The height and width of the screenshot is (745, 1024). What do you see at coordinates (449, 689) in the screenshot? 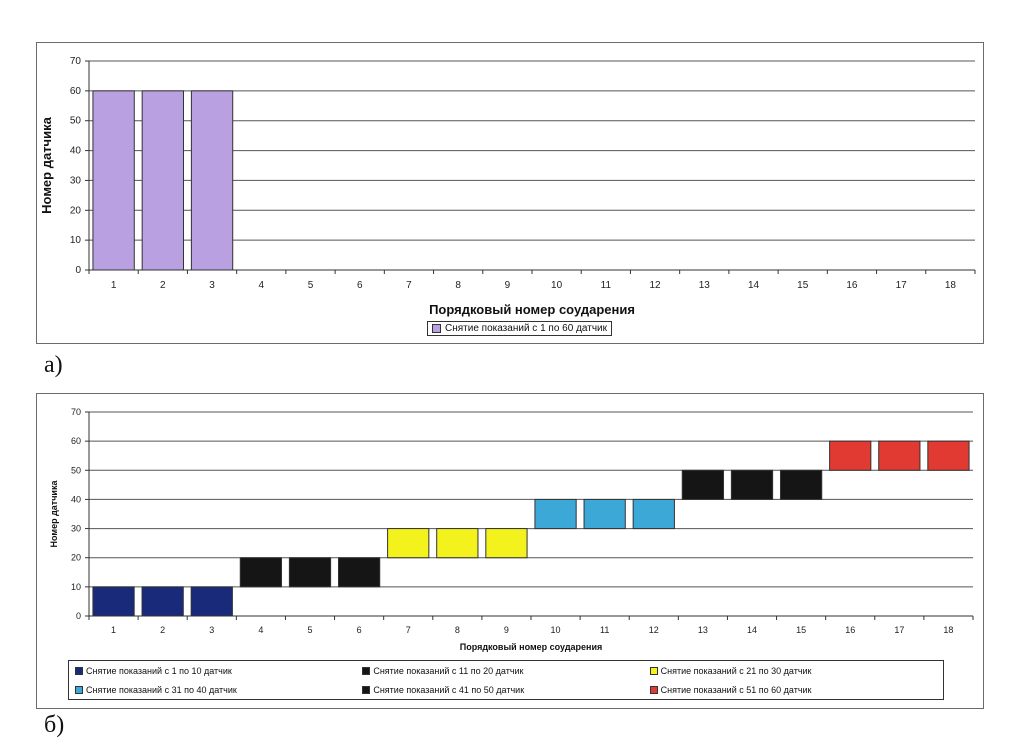
I see `legend-b-label: Снятие показаний с 41 по 50 датчик` at bounding box center [449, 689].